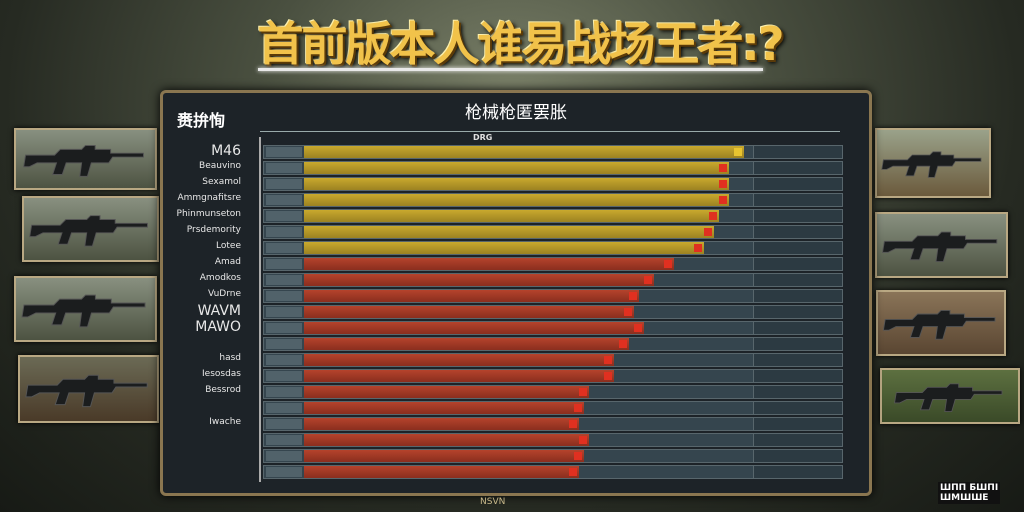 The image size is (1024, 512). I want to click on row-label: M46, so click(226, 151).